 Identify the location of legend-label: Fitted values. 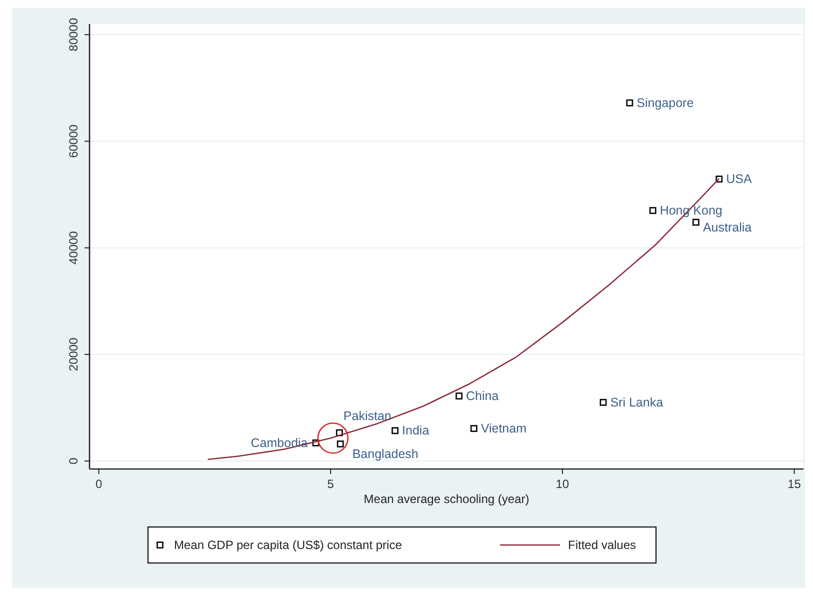
(602, 545).